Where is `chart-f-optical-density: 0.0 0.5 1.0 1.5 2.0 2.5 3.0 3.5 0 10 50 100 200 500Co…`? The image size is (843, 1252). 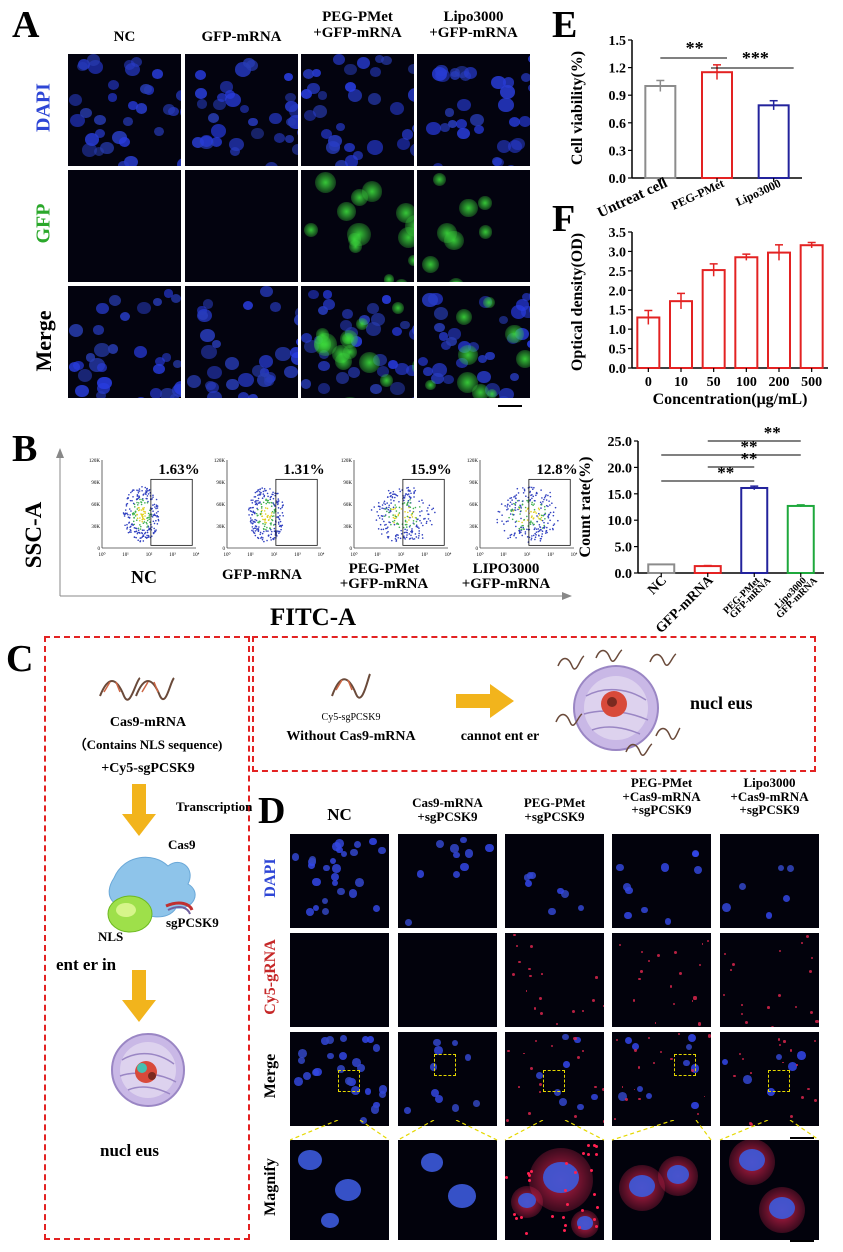
chart-f-optical-density: 0.0 0.5 1.0 1.5 2.0 2.5 3.0 3.5 0 10 50 100 200 500Co… is located at coordinates (698, 317).